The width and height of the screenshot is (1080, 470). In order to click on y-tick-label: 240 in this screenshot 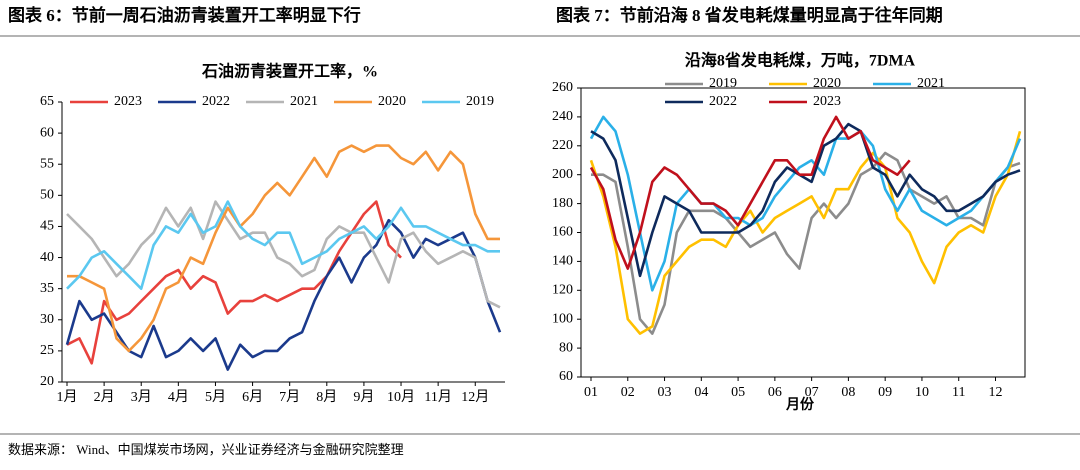, I will do `click(562, 116)`.